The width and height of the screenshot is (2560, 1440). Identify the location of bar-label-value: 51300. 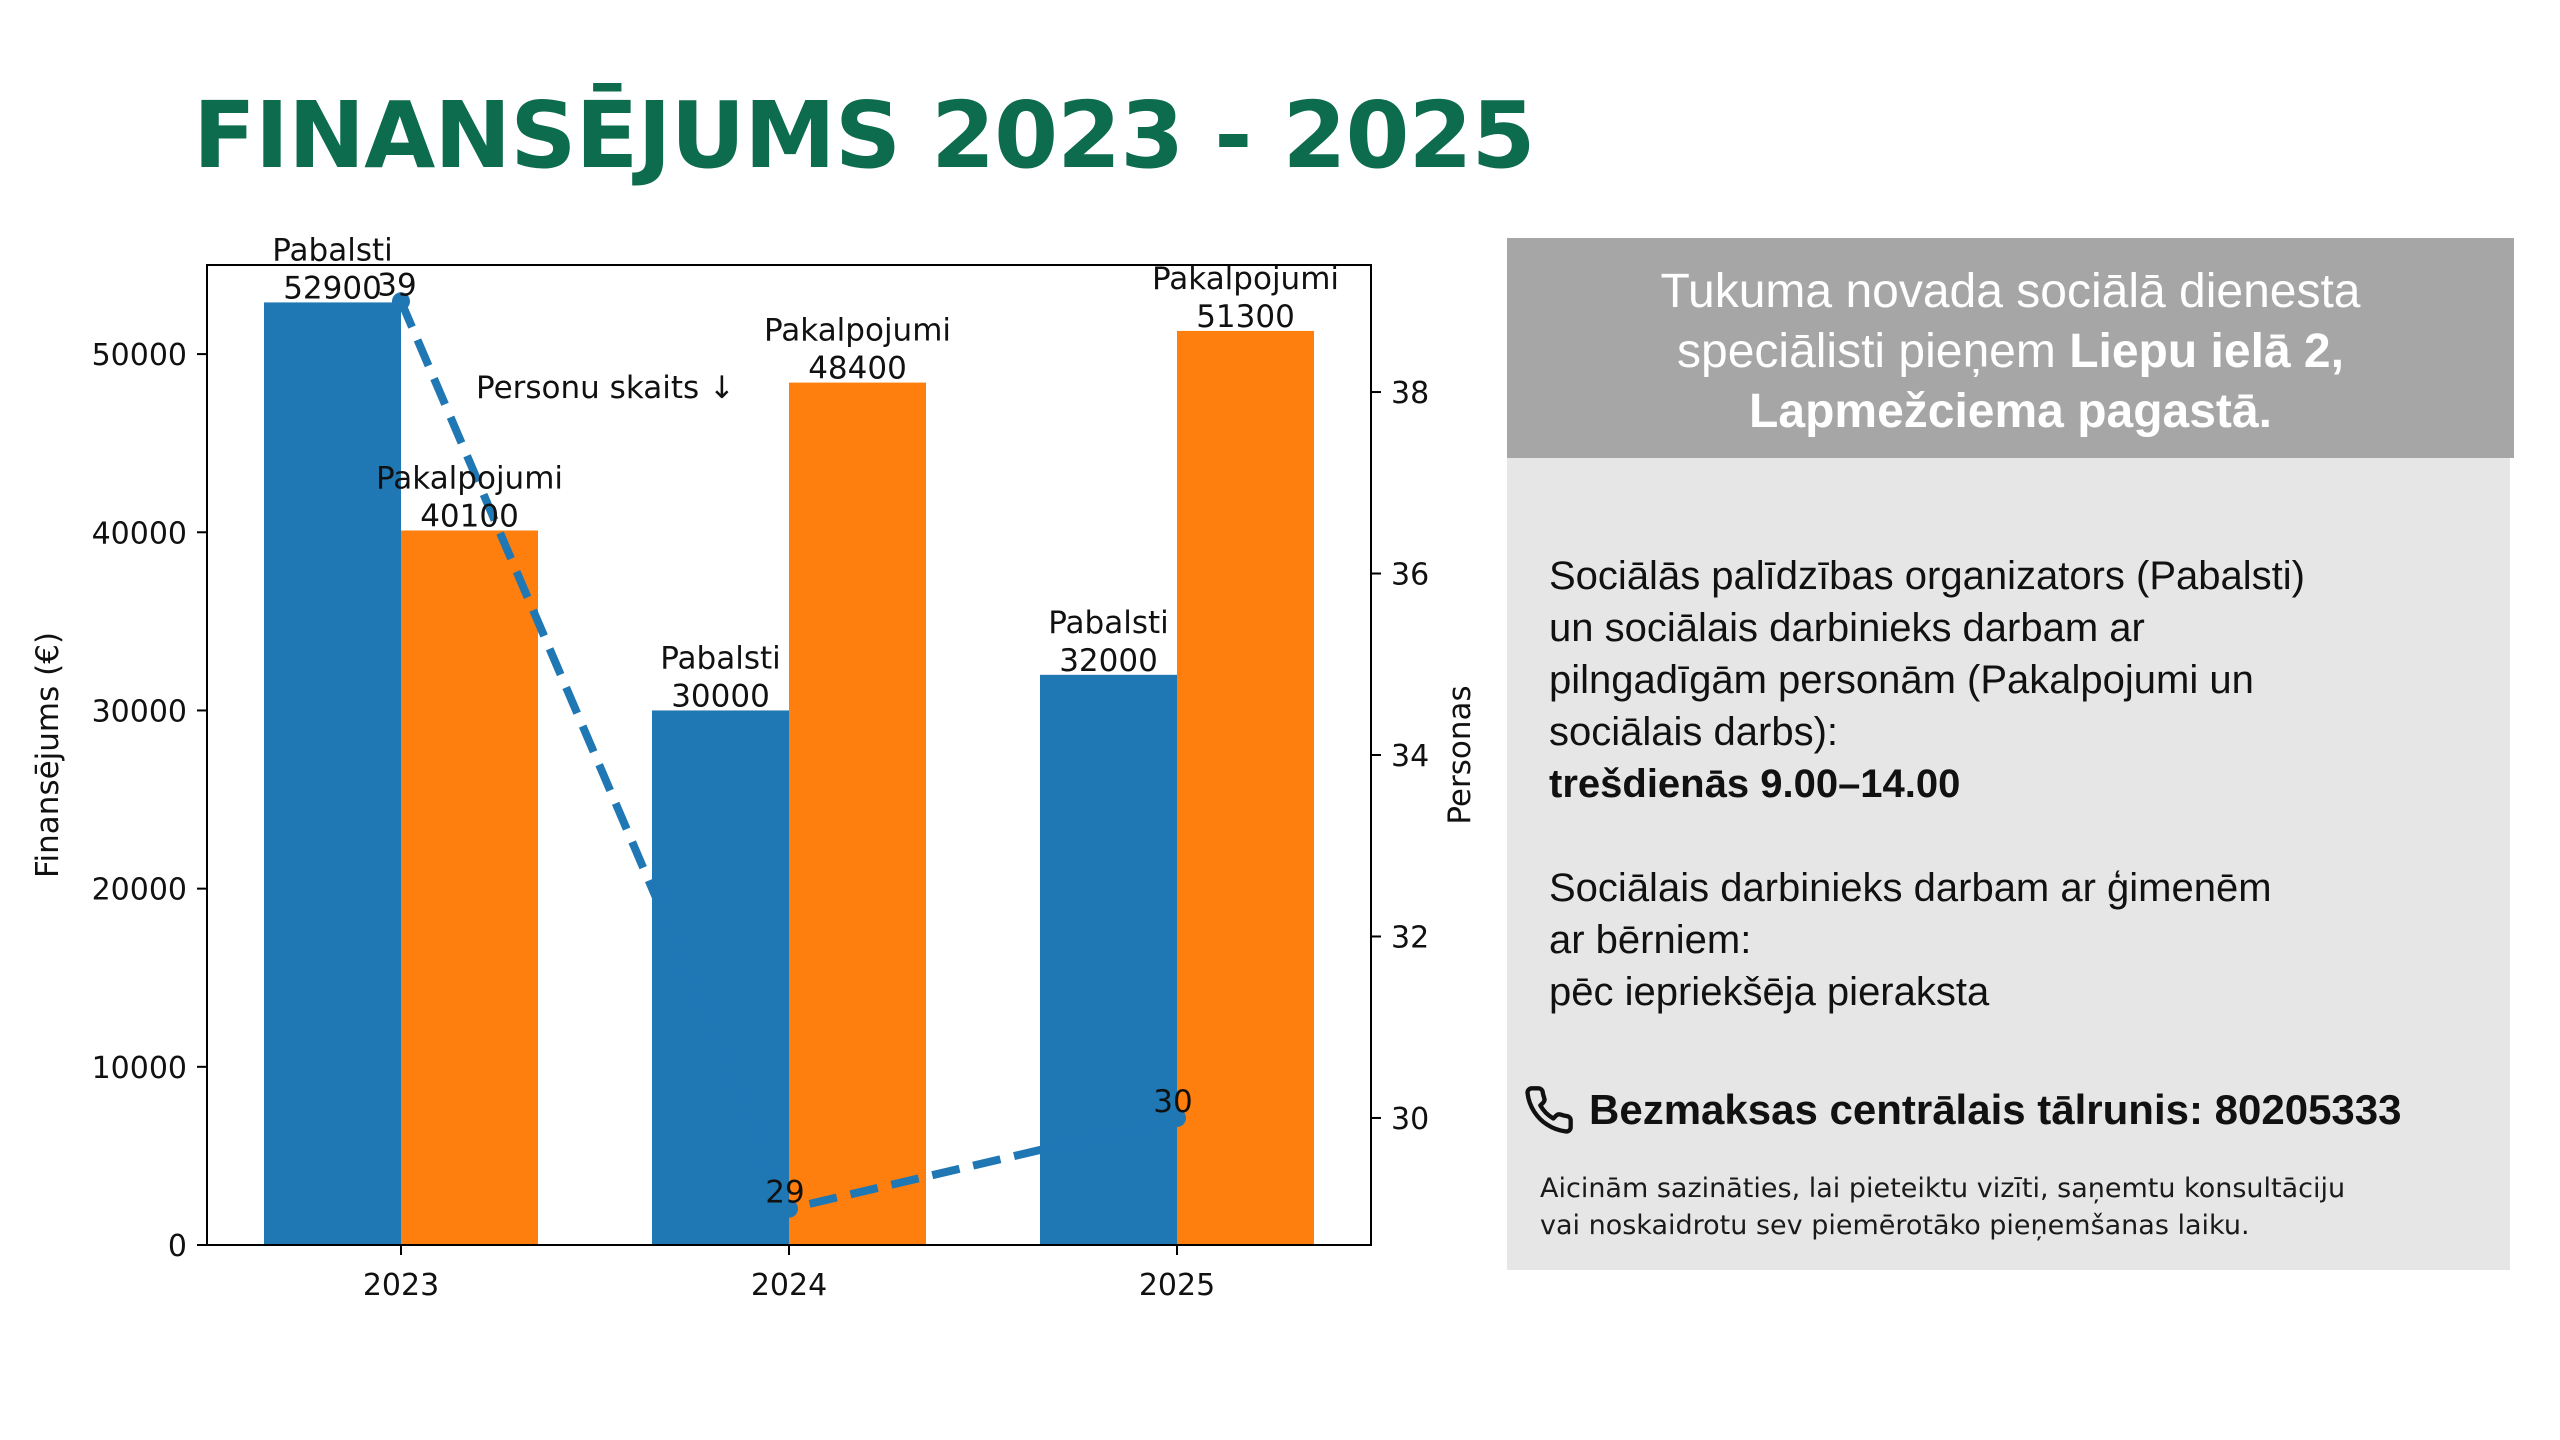
(1245, 317).